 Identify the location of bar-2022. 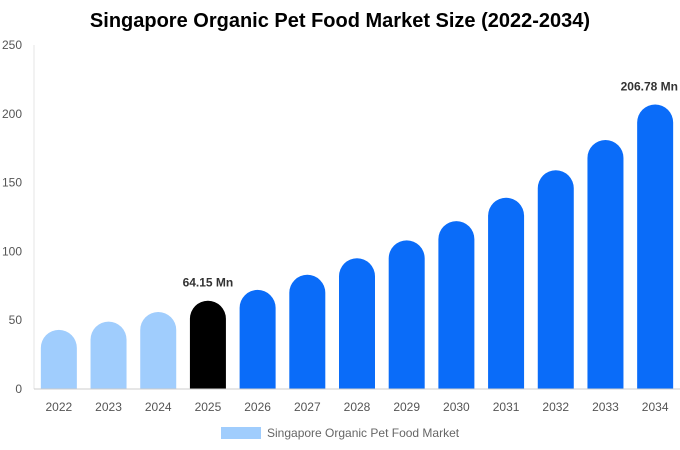
(58, 359).